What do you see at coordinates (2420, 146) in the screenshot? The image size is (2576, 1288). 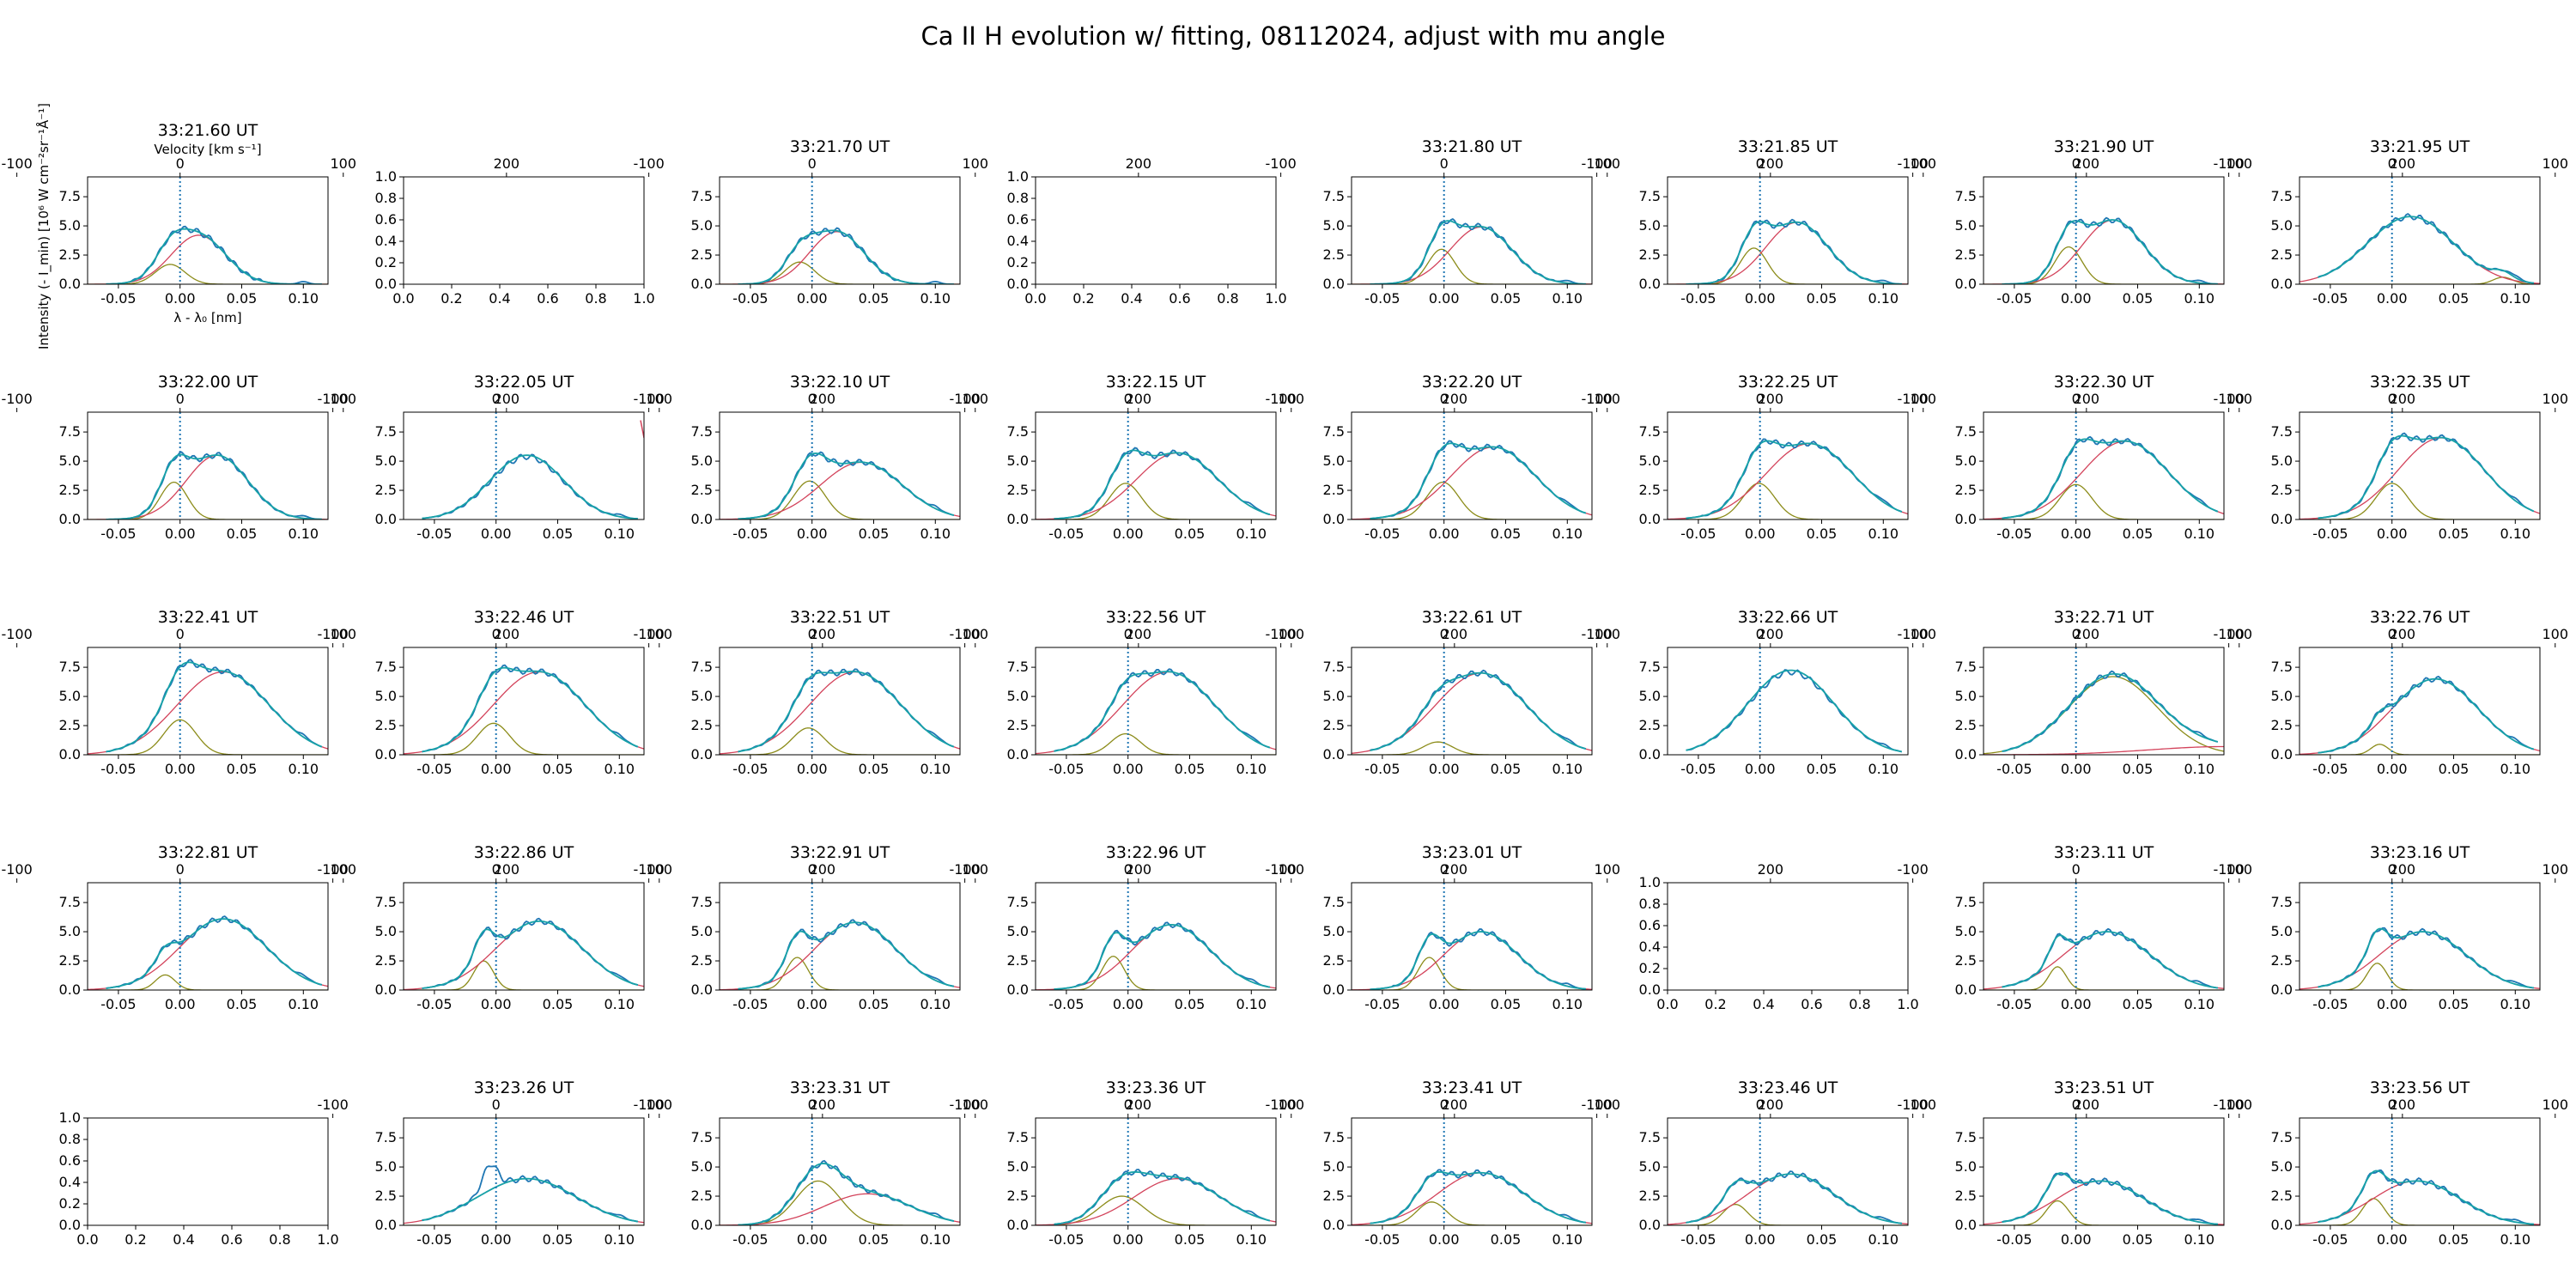 I see `panel-title: 33:21.95 UT` at bounding box center [2420, 146].